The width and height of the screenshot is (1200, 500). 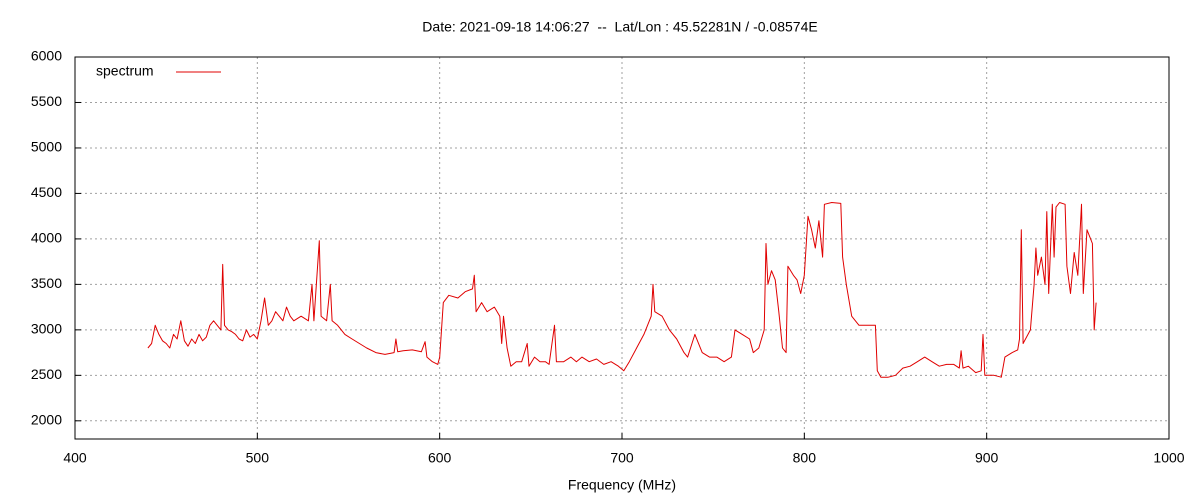 I want to click on x-tick-label: 1000, so click(x=1168, y=458).